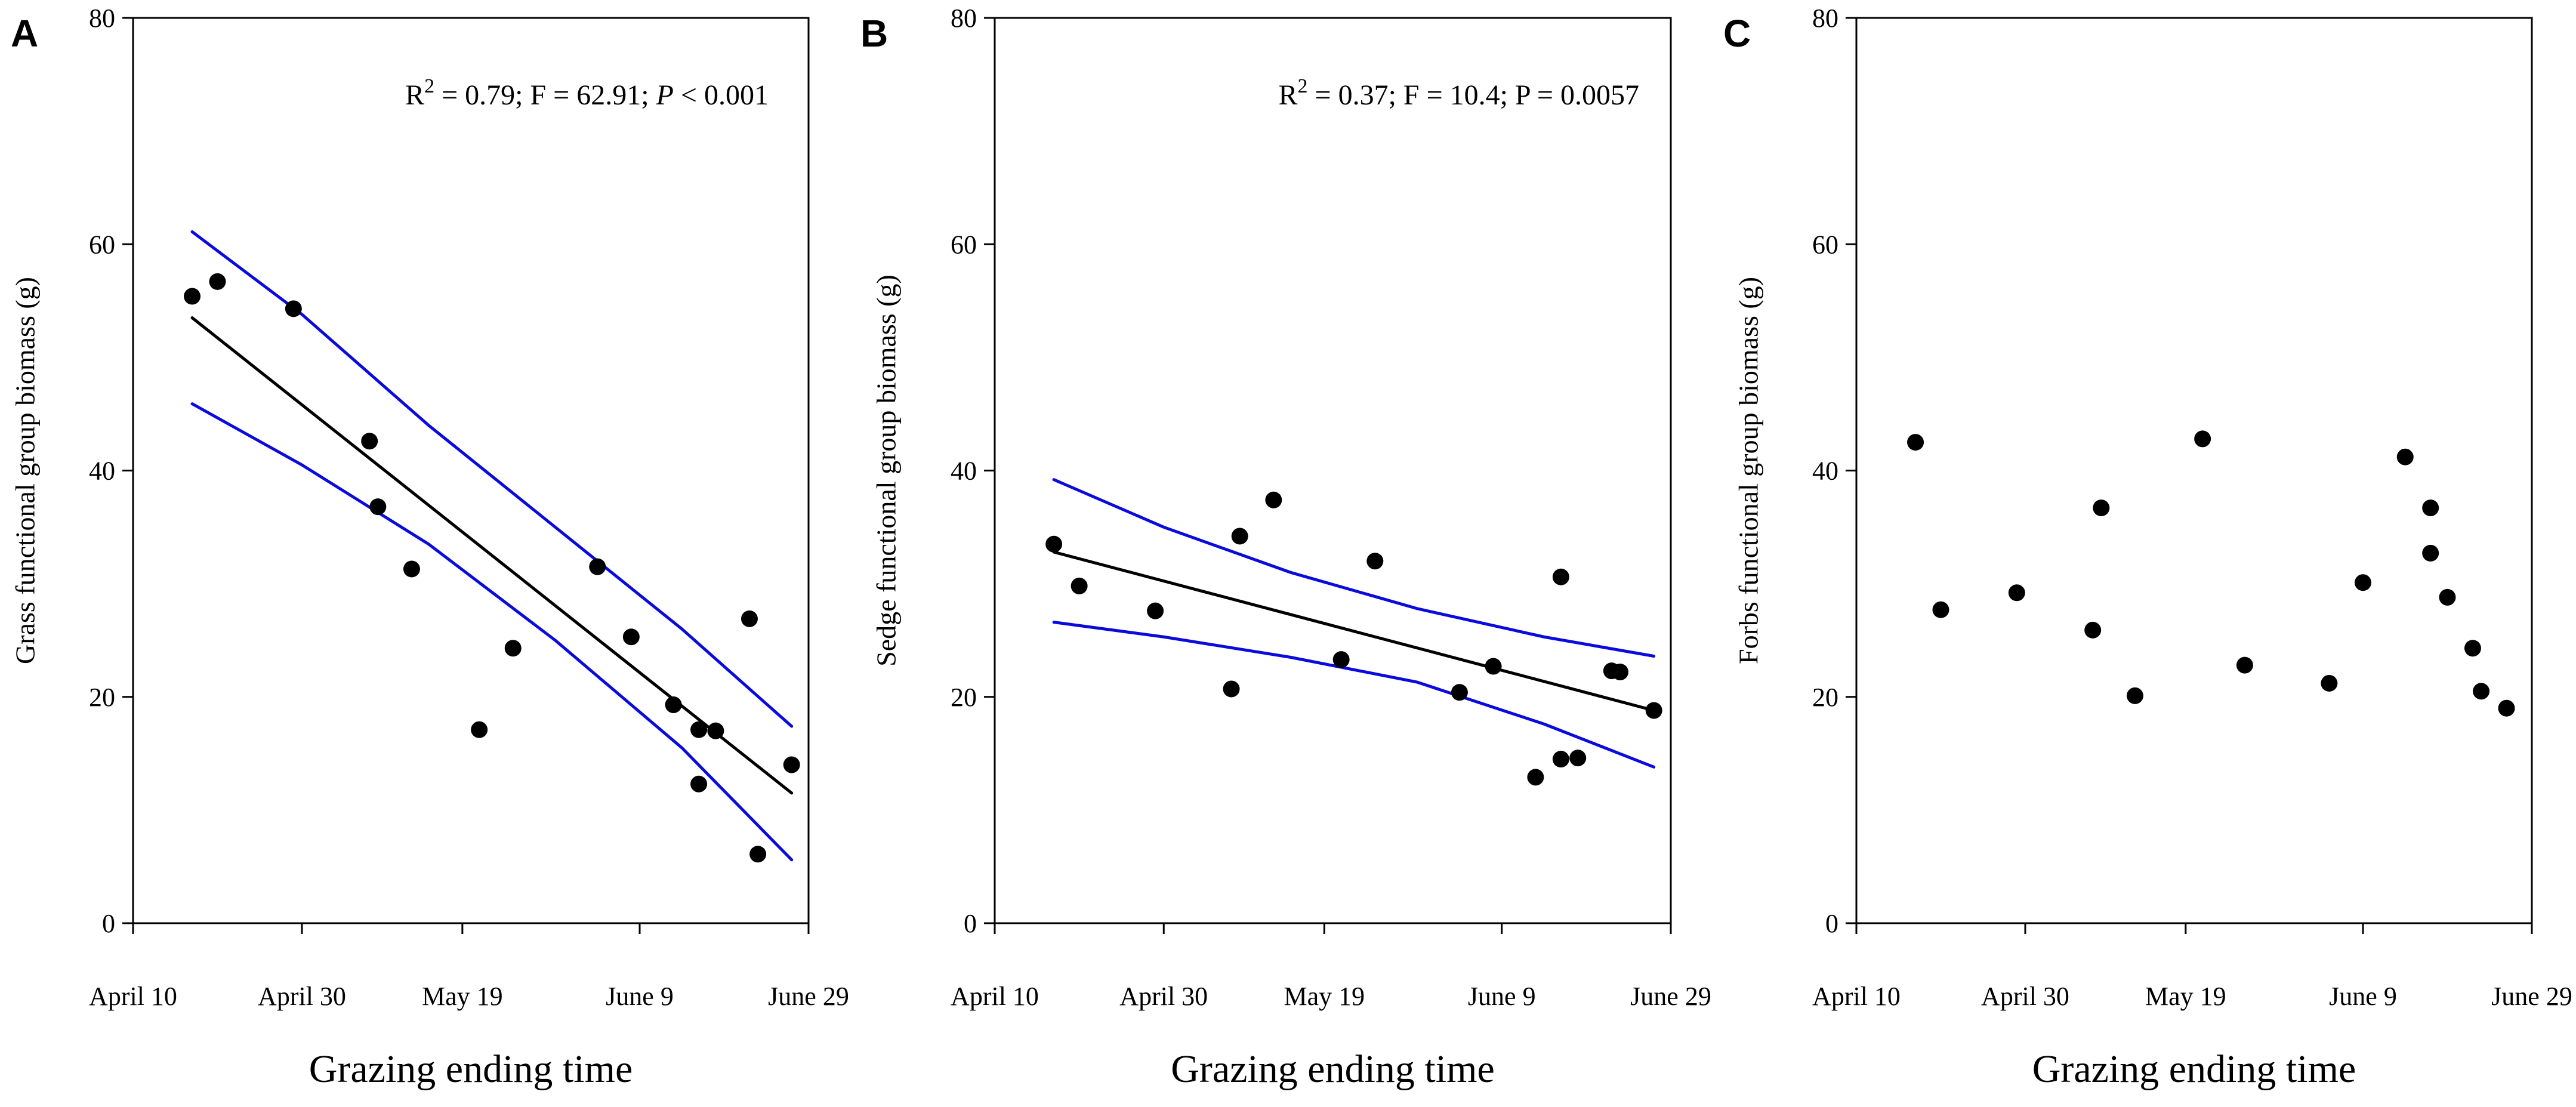 This screenshot has width=2576, height=1107. Describe the element at coordinates (1459, 93) in the screenshot. I see `stats-annotation: R2 = 0.37; F = 10.4; P = 0.0057` at that location.